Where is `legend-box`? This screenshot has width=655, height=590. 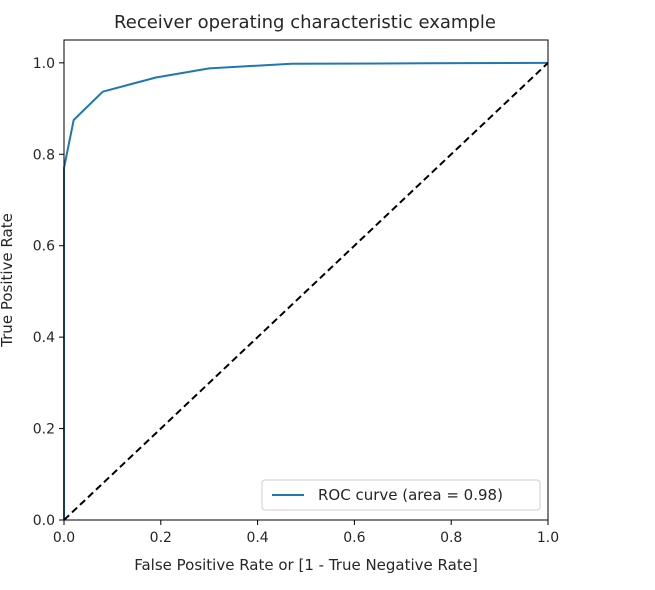 legend-box is located at coordinates (401, 495).